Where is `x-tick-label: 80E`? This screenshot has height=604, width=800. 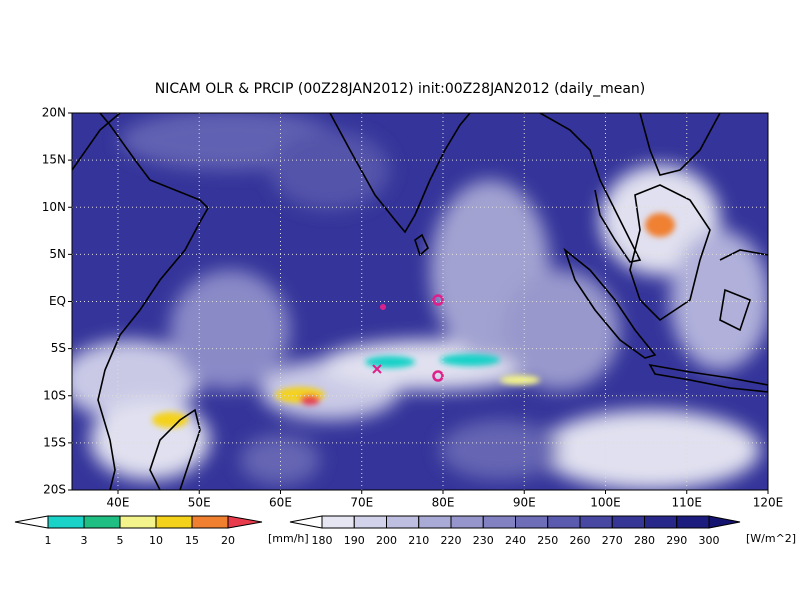
x-tick-label: 80E is located at coordinates (443, 503).